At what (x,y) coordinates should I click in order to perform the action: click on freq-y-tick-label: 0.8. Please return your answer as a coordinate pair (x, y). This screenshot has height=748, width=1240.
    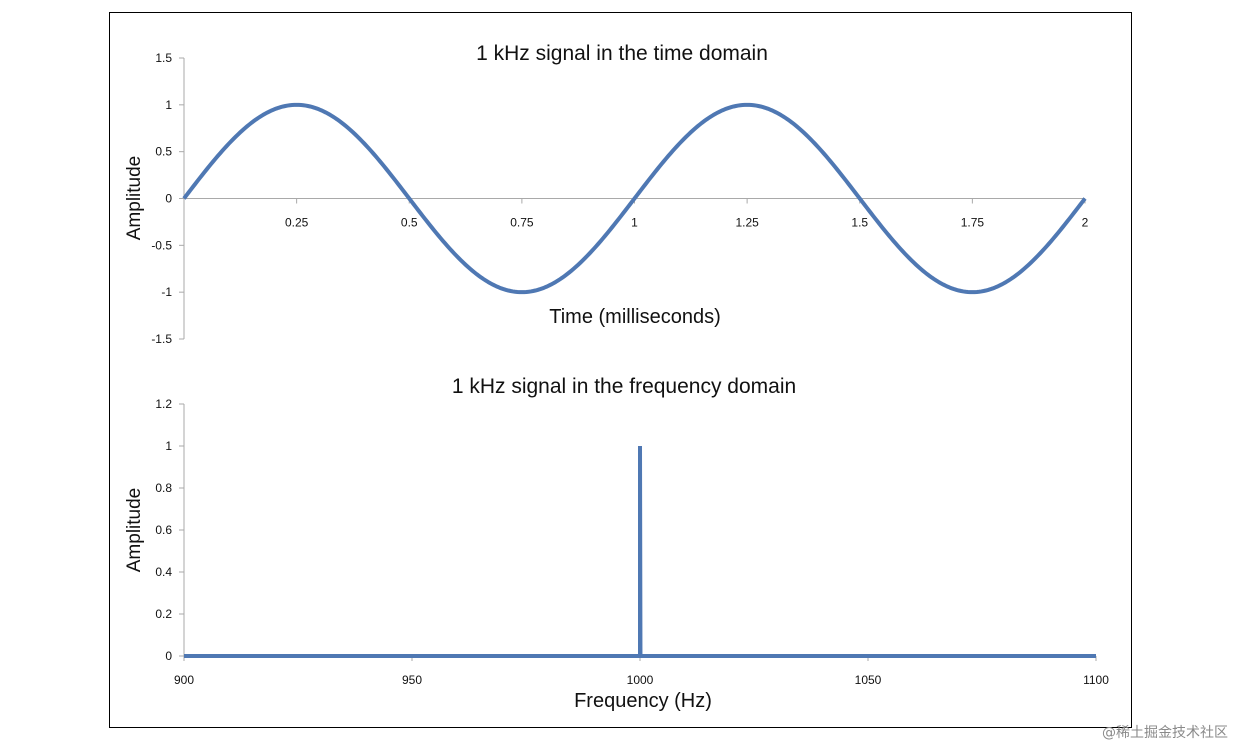
    Looking at the image, I should click on (163, 488).